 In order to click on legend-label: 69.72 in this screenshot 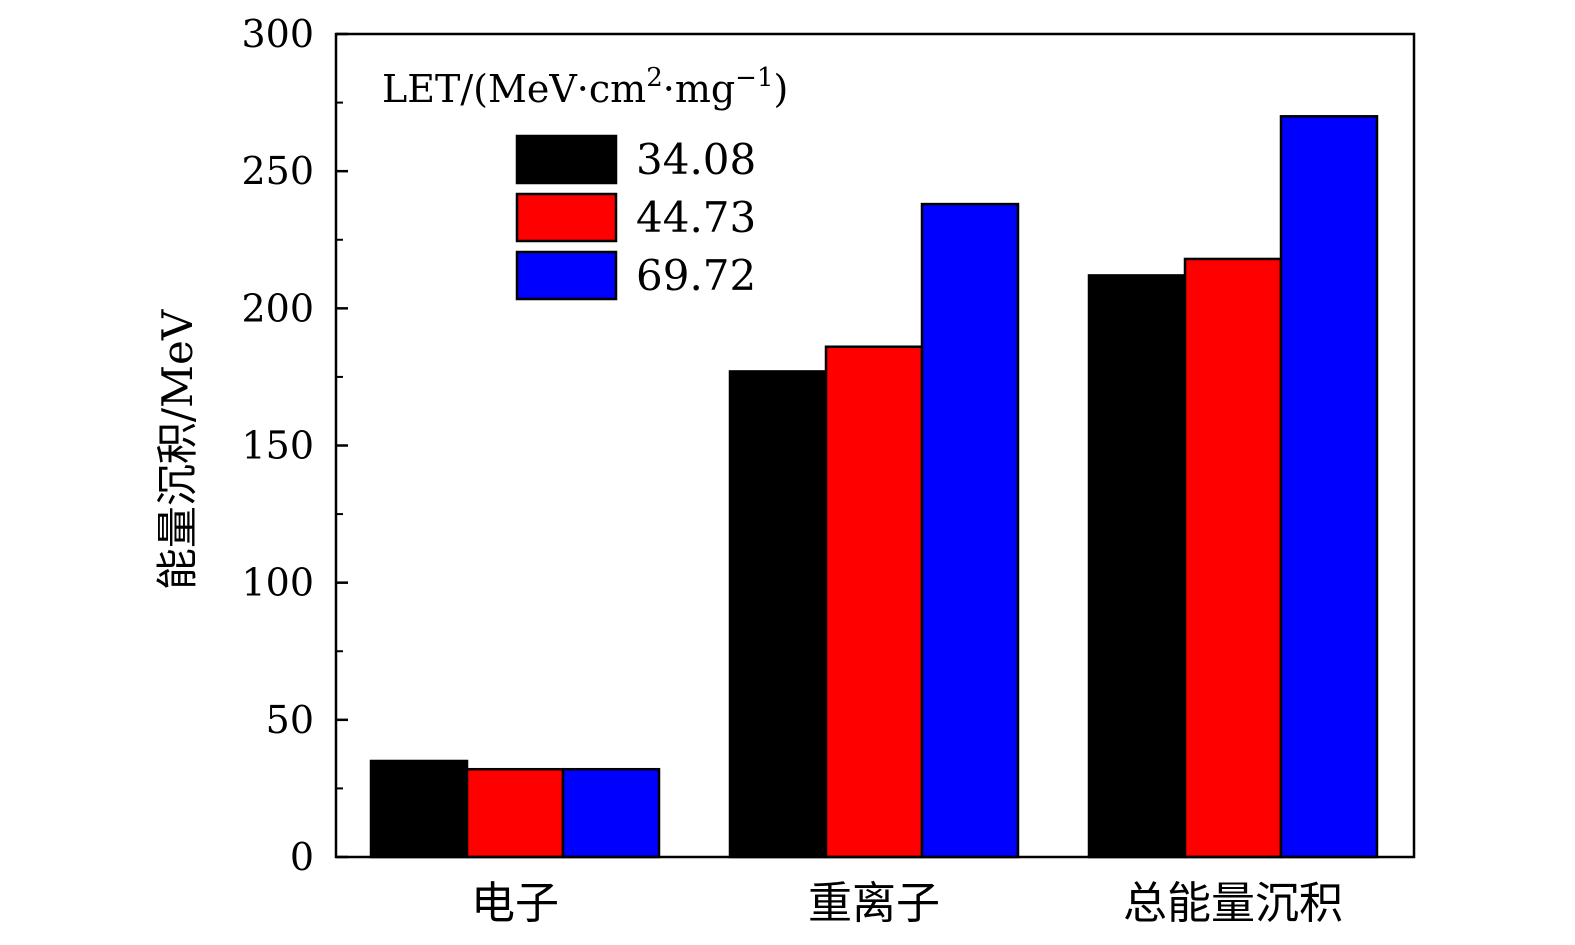, I will do `click(696, 275)`.